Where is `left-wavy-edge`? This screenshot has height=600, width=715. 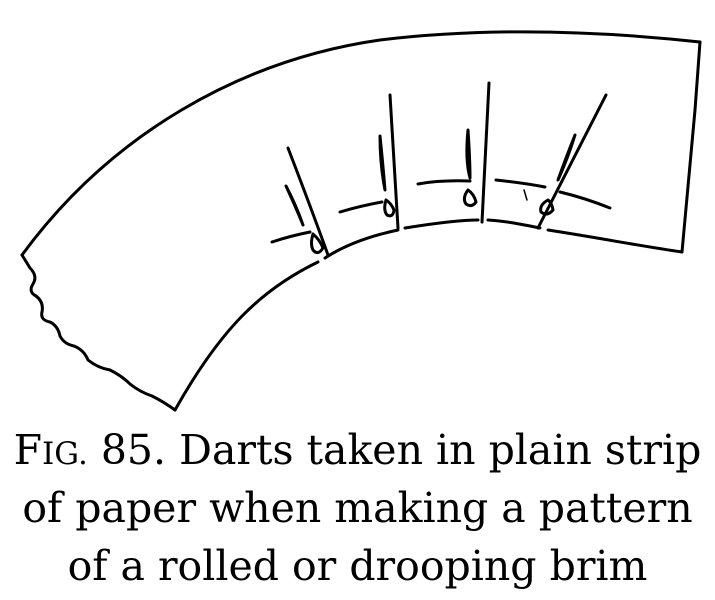
left-wavy-edge is located at coordinates (98, 332).